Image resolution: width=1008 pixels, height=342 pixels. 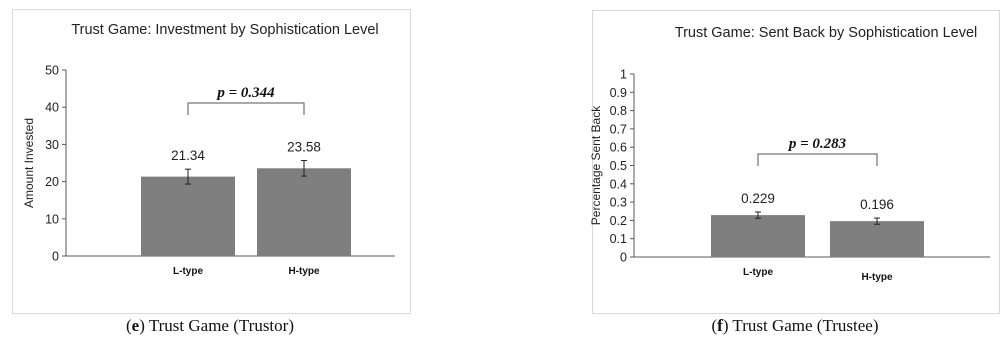 What do you see at coordinates (877, 204) in the screenshot?
I see `data-label: 0.196` at bounding box center [877, 204].